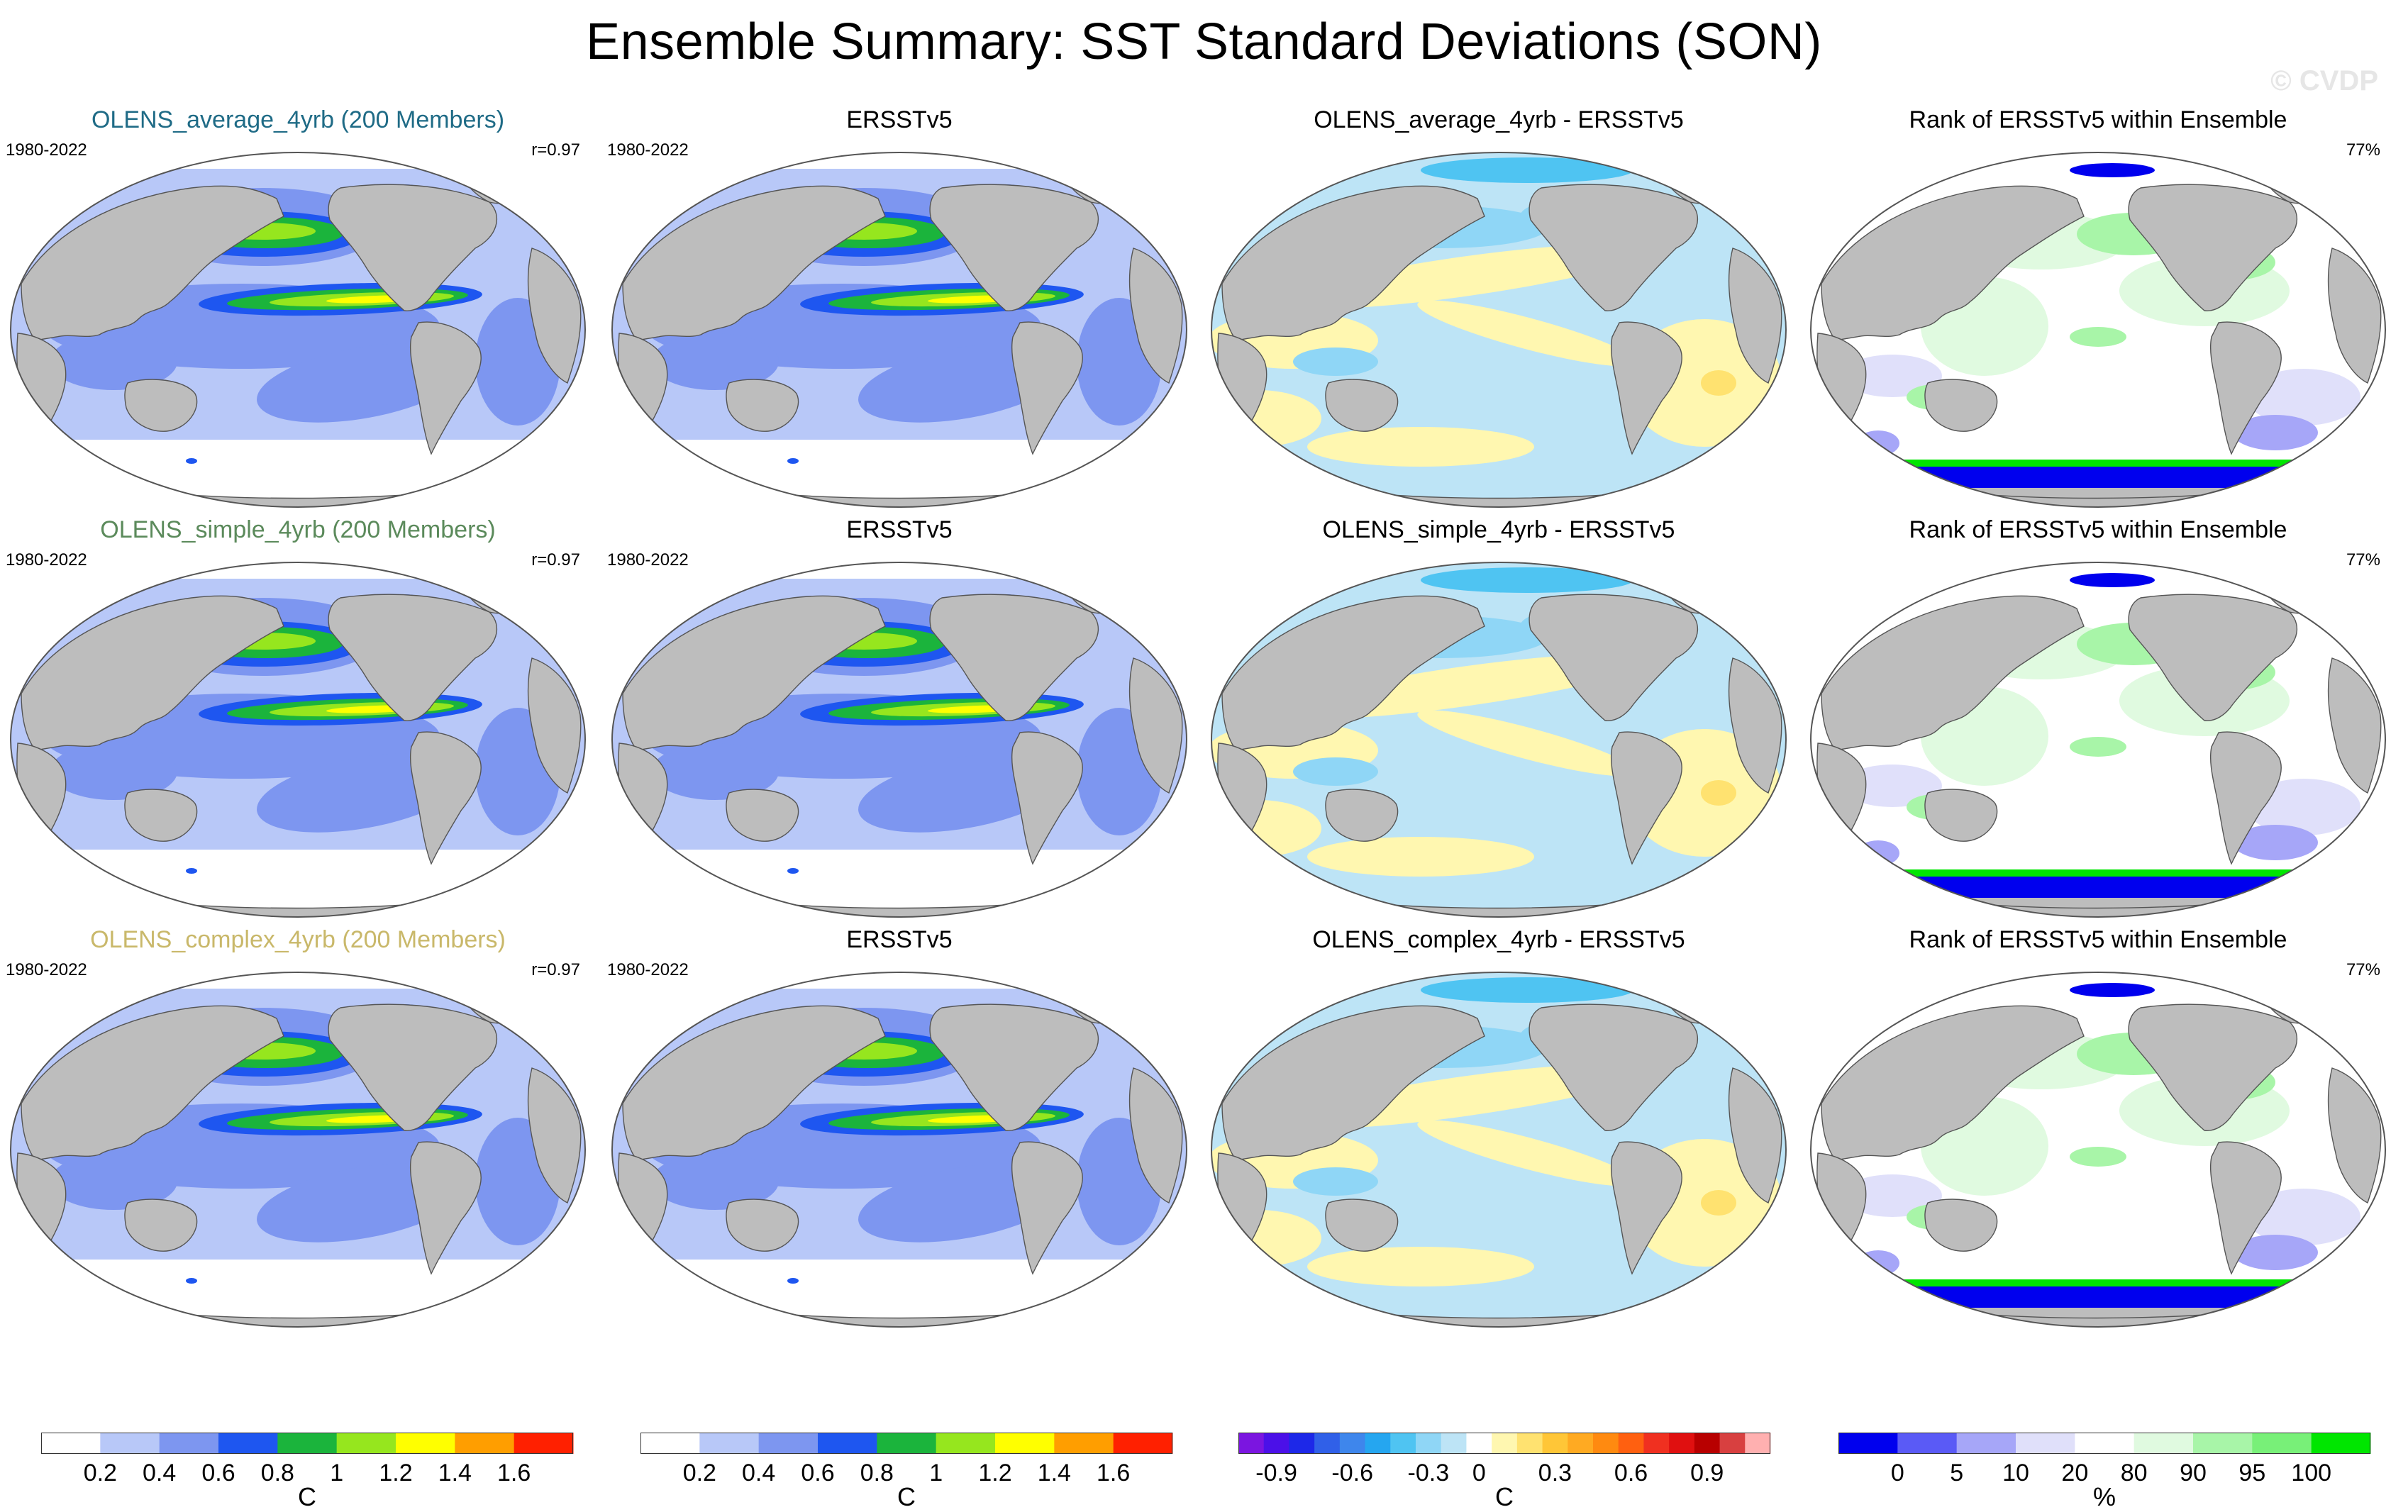 The width and height of the screenshot is (2408, 1512). I want to click on panel-title: Rank of ERSSTv5 within Ensemble, so click(2098, 939).